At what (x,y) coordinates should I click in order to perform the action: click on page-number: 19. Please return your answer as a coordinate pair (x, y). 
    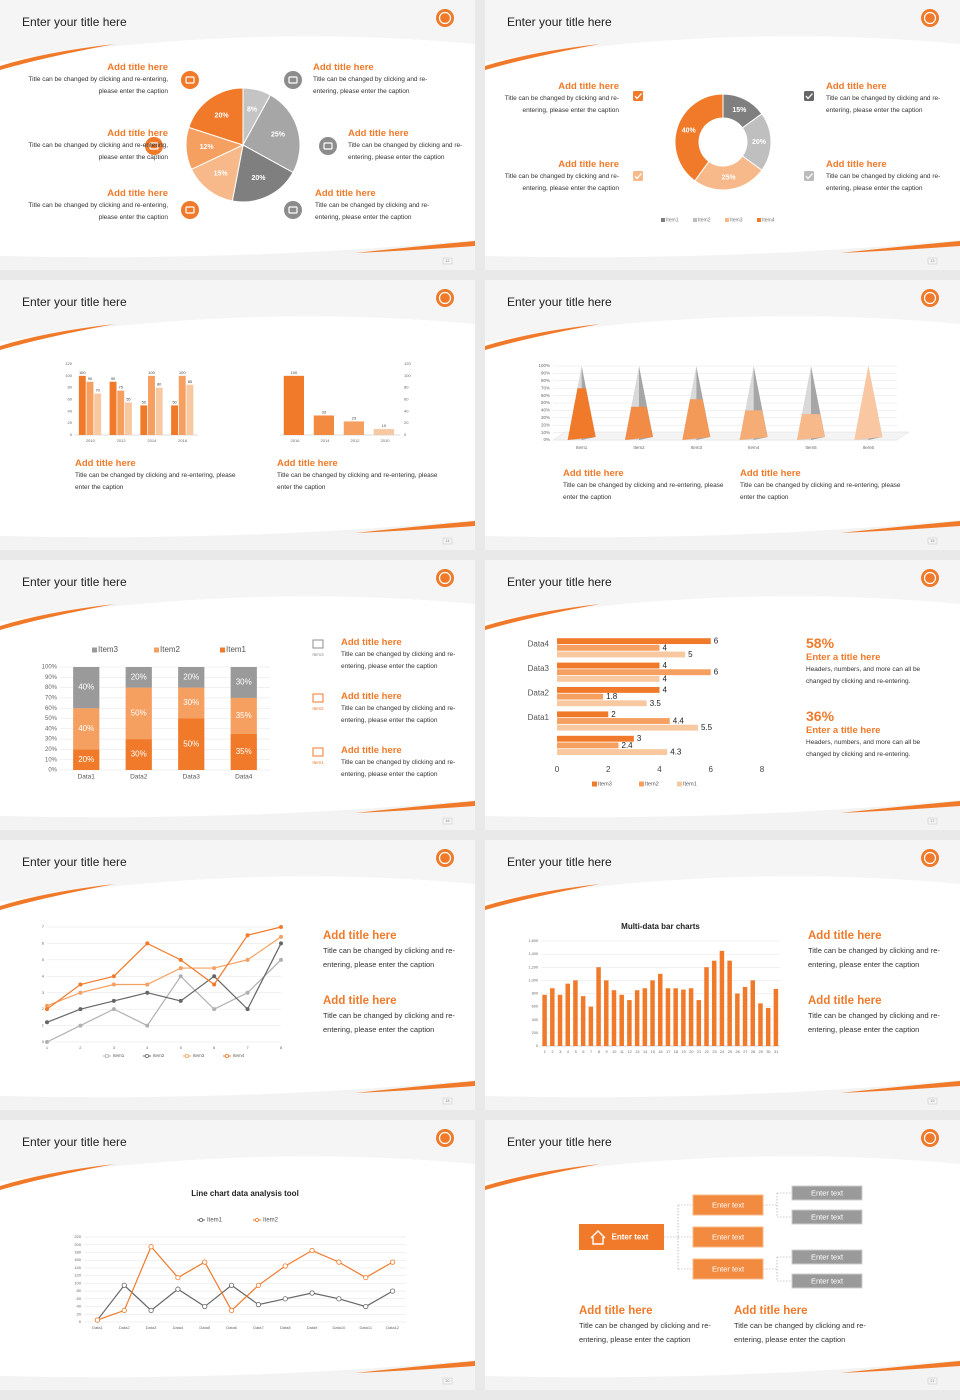
    Looking at the image, I should click on (933, 1101).